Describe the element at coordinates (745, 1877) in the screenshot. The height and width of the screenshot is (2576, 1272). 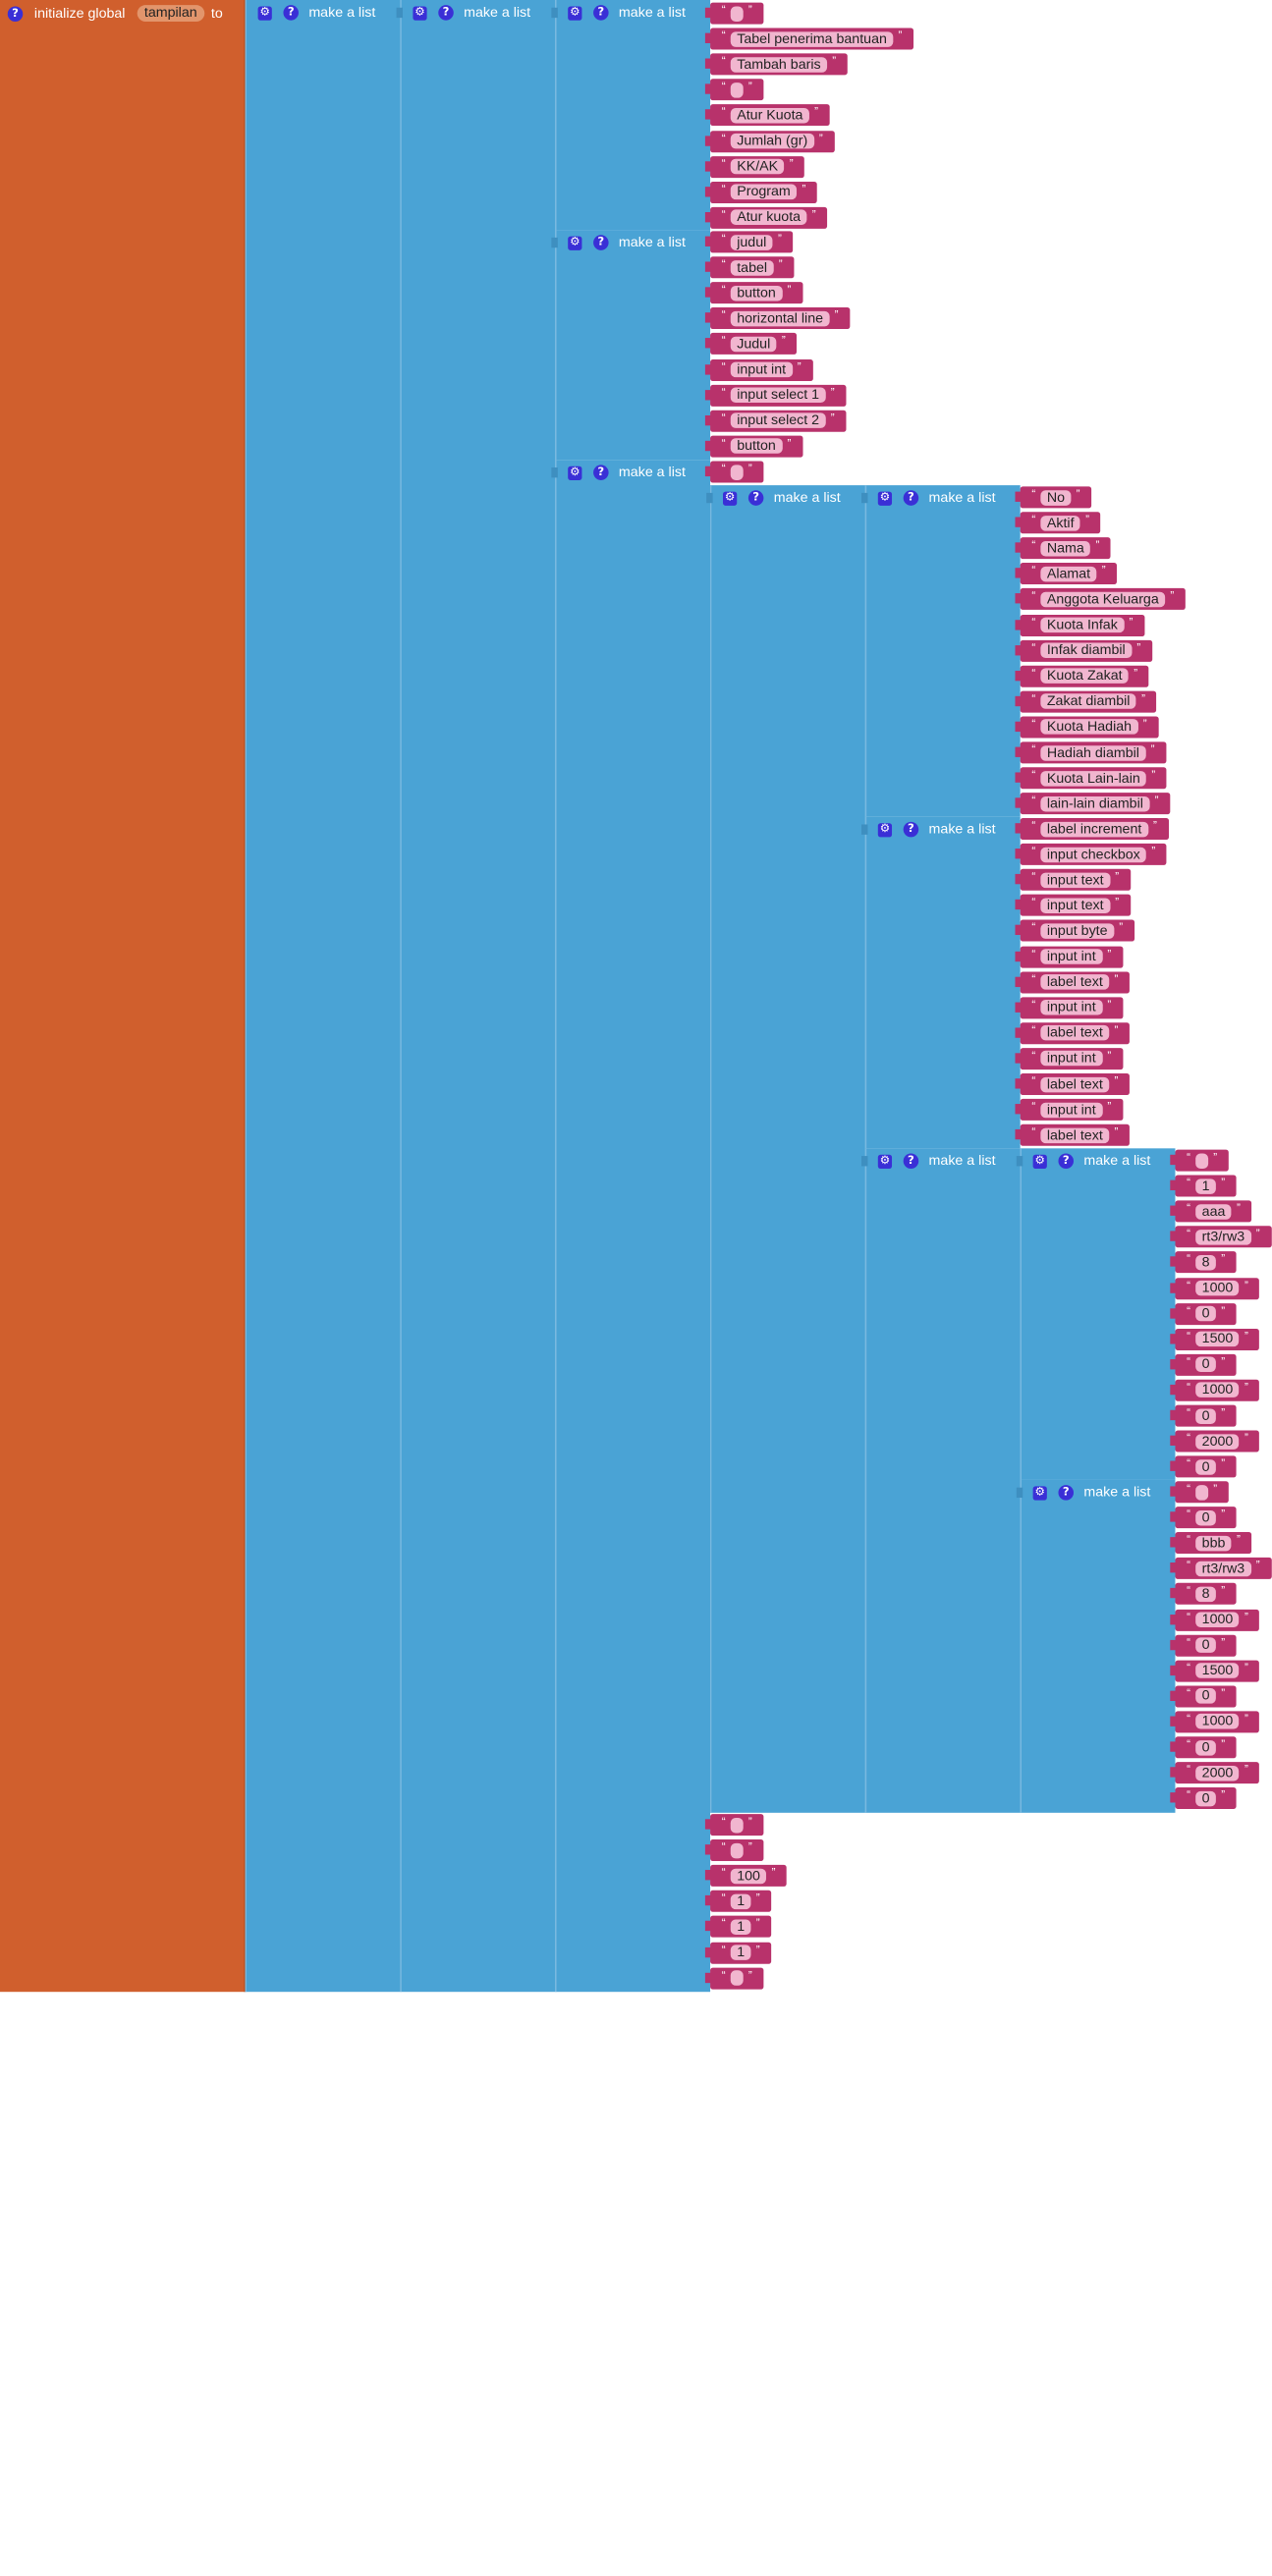
I see `text-string-block: “ 100 ”` at that location.